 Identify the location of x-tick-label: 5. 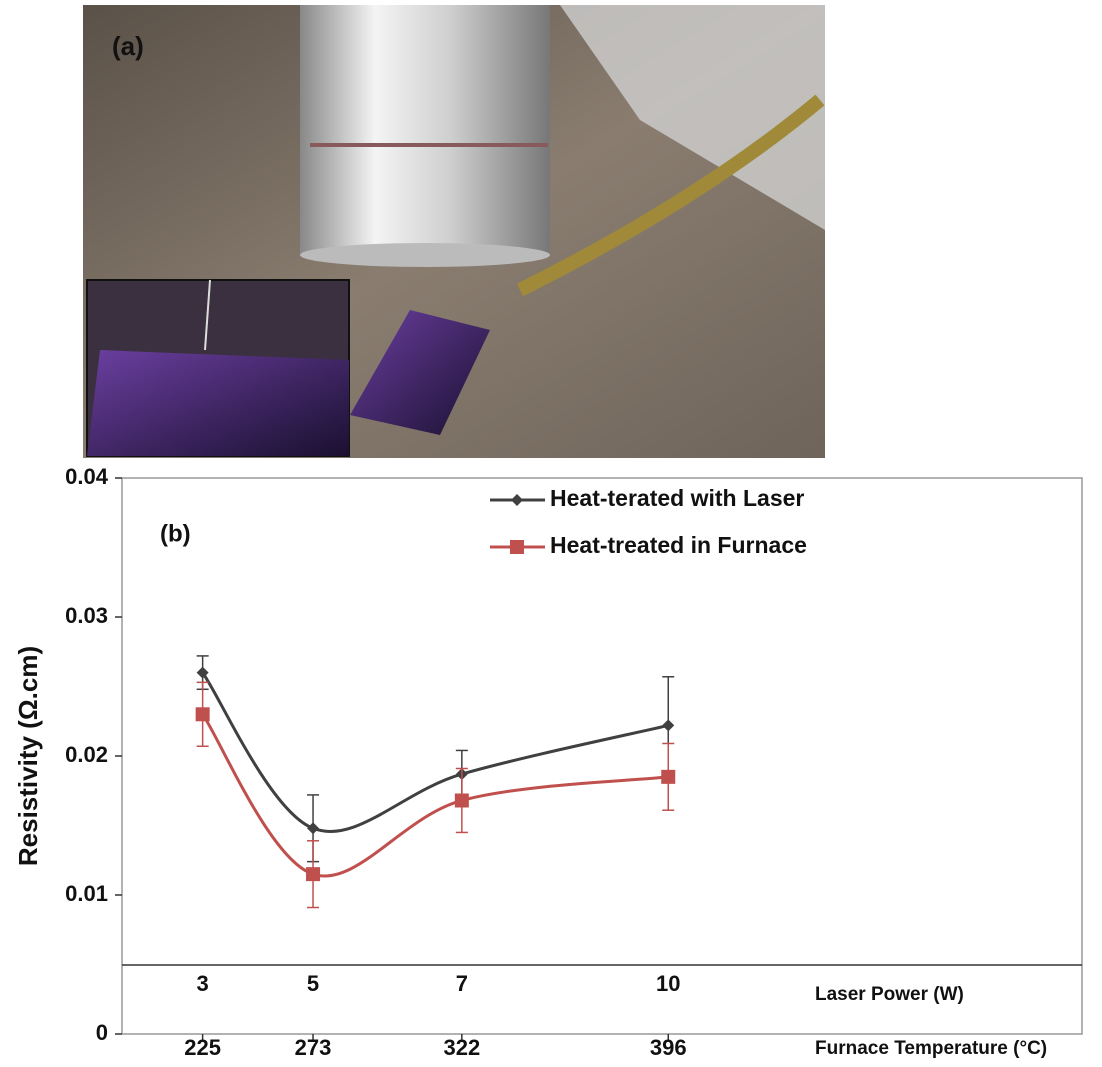
(313, 983).